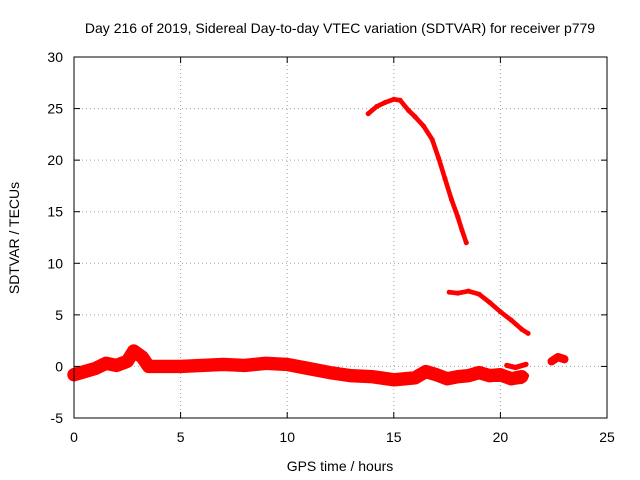 The image size is (640, 480). Describe the element at coordinates (55, 109) in the screenshot. I see `y-tick-label: 25` at that location.